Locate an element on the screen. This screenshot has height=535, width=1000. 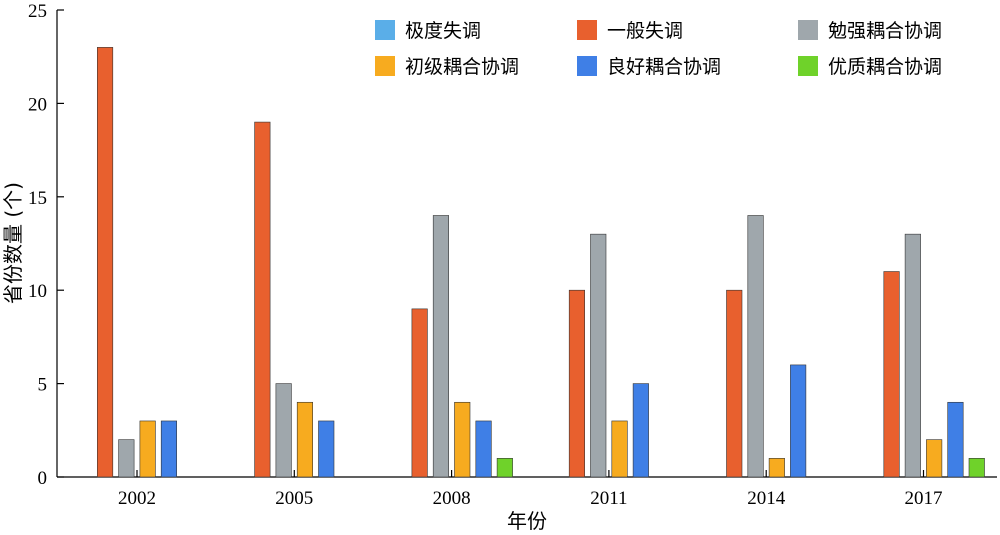
y-tick-label: 0 is located at coordinates (43, 478).